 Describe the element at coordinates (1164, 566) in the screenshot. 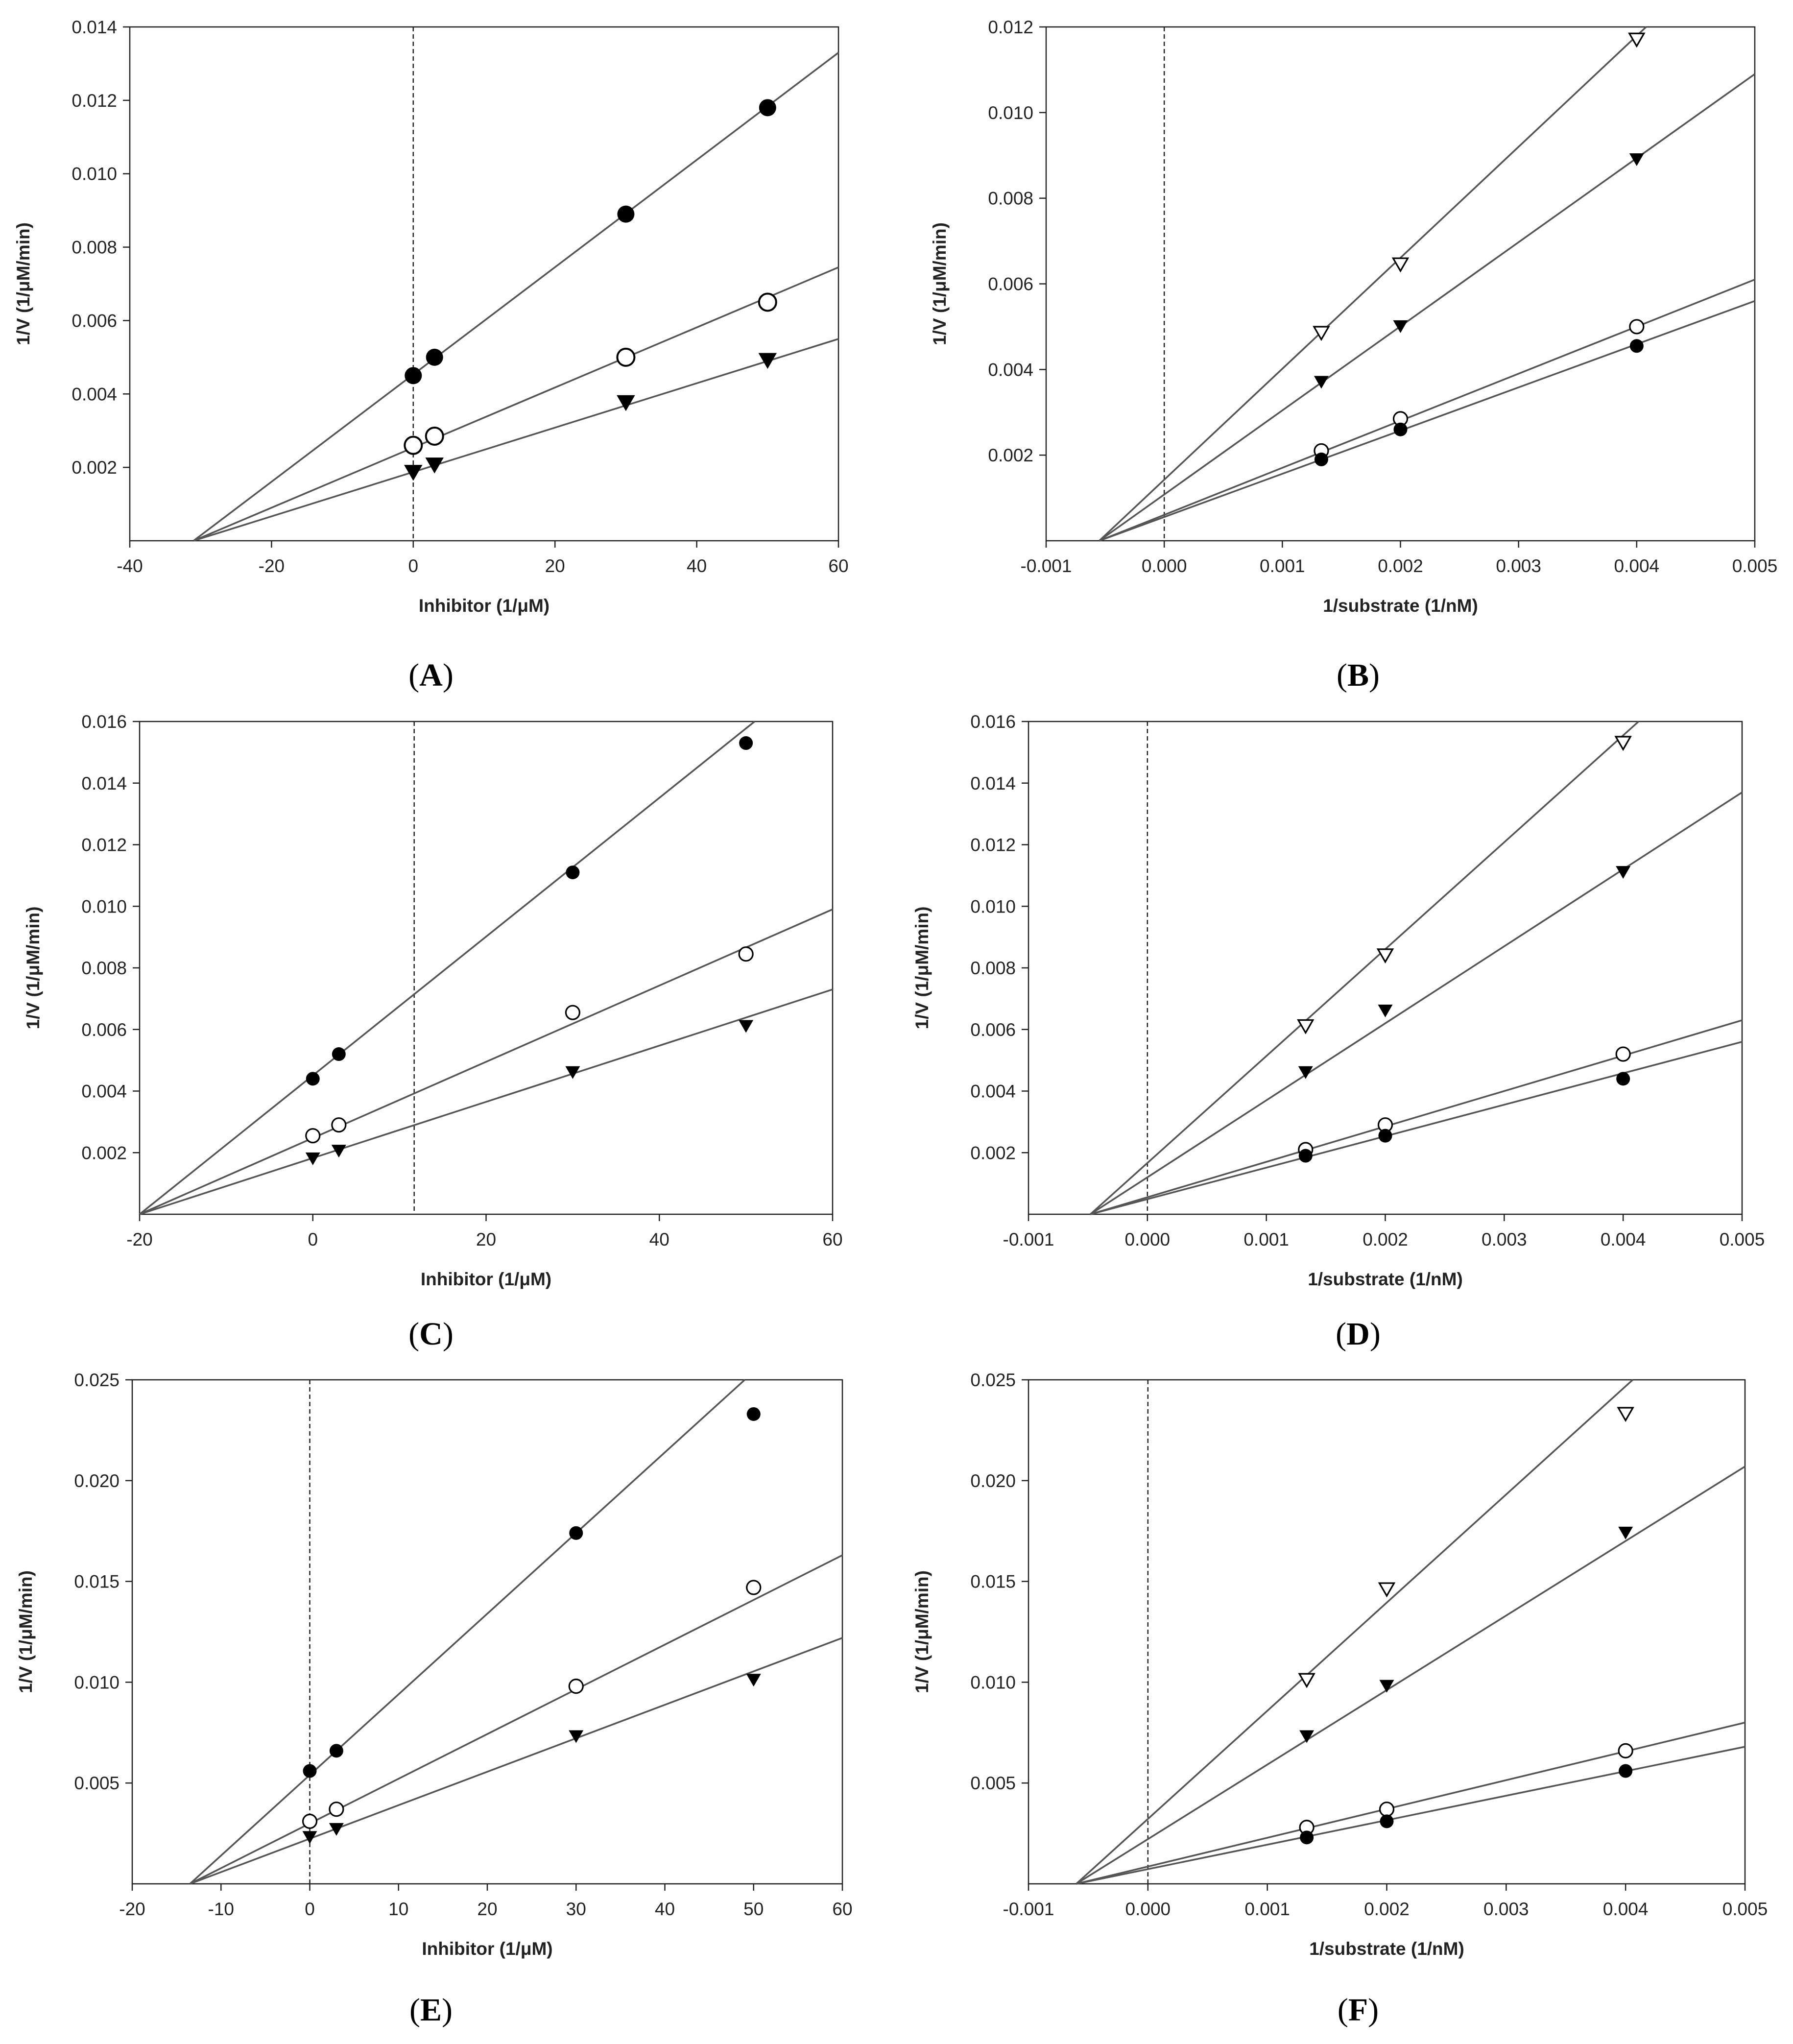

I see `chart-b-xtick-label: 0.000` at that location.